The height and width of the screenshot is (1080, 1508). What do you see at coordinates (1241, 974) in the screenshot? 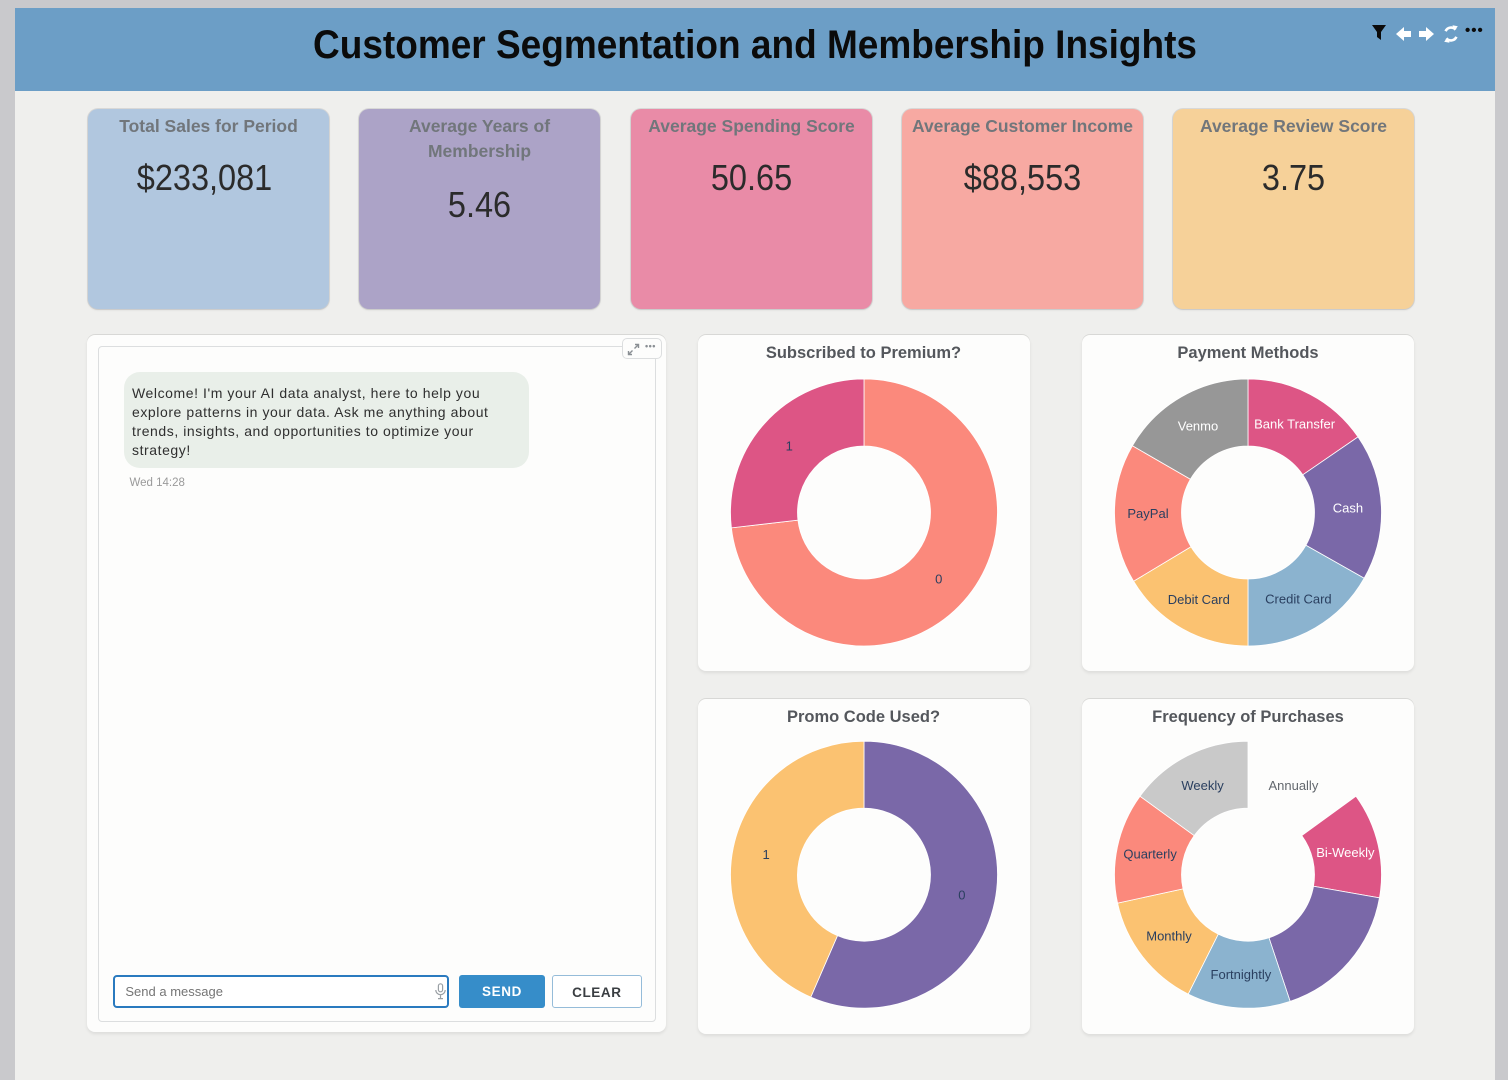
I see `svg-text: Fortnightly` at bounding box center [1241, 974].